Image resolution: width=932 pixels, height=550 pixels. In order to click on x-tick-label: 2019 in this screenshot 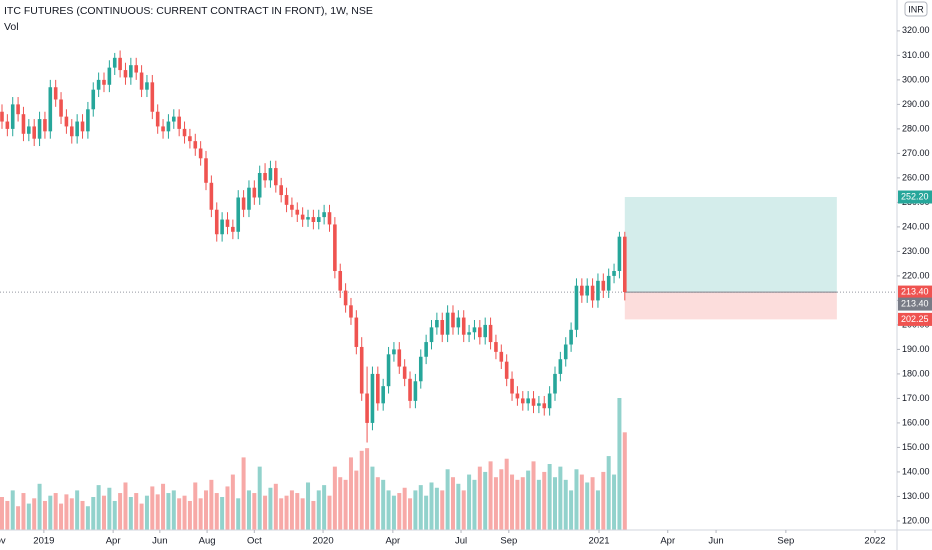, I will do `click(43, 541)`.